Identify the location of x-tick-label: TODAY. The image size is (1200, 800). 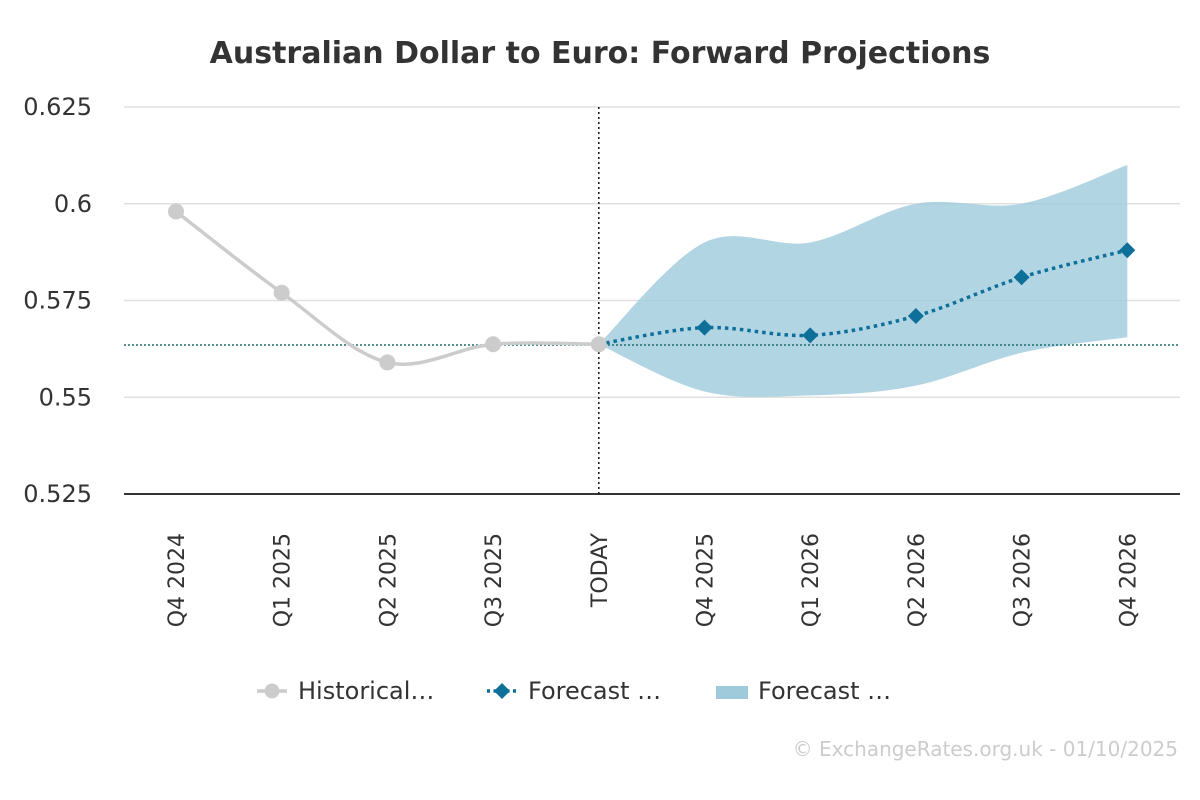
(600, 570).